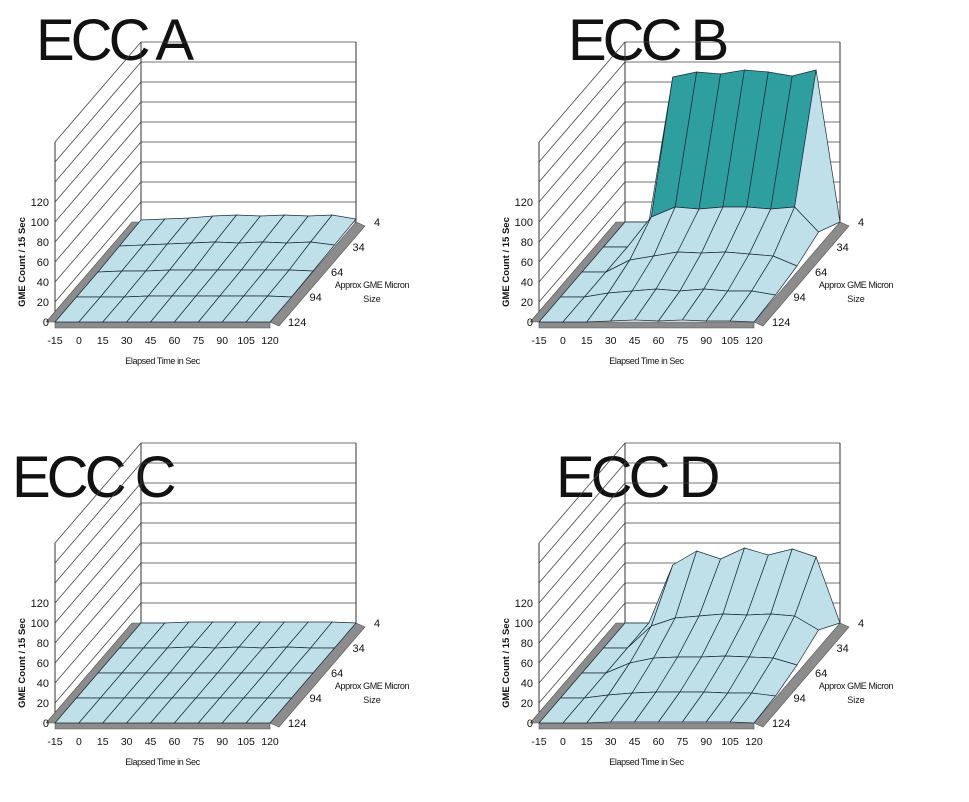  I want to click on x-tick-label: 90, so click(706, 341).